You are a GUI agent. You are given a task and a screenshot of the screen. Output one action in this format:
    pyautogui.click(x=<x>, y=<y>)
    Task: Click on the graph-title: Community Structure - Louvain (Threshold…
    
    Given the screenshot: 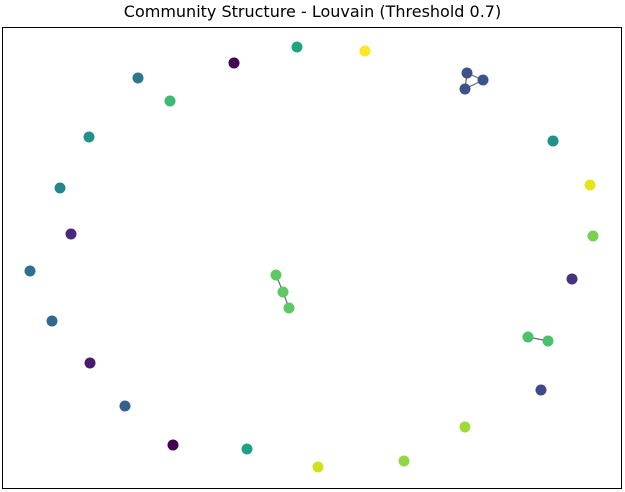 What is the action you would take?
    pyautogui.click(x=312, y=11)
    